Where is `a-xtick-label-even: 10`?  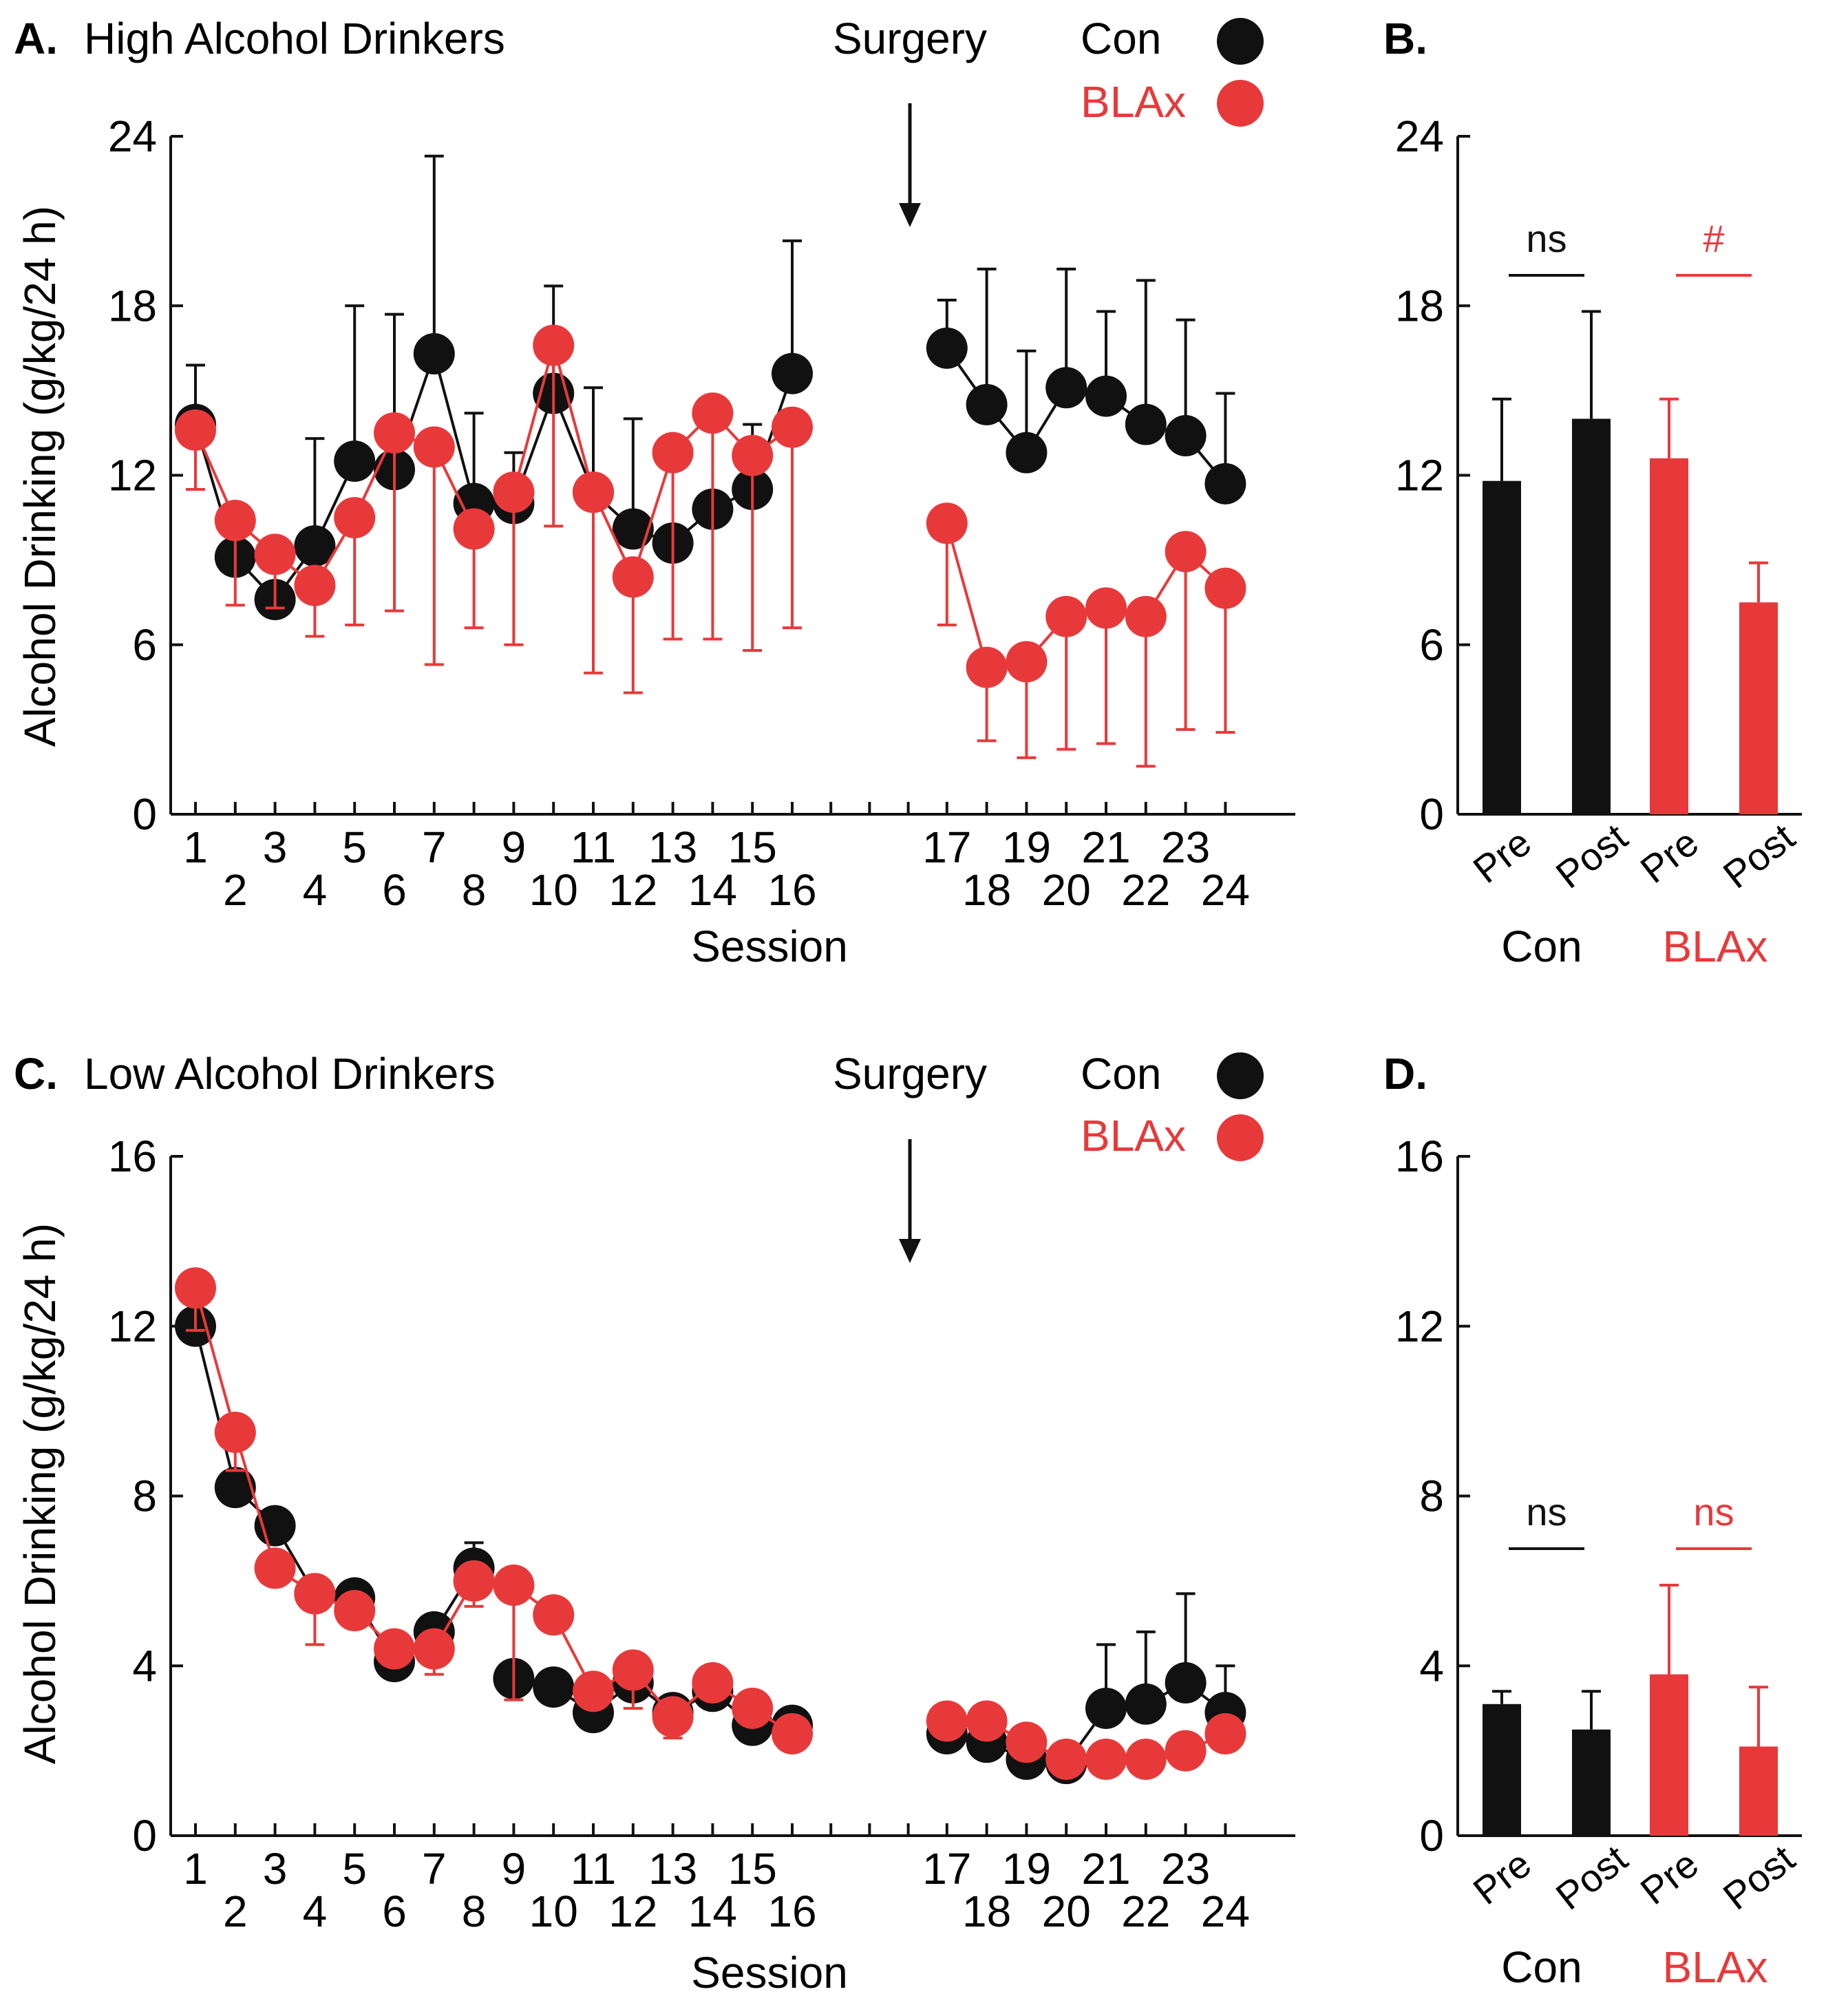
a-xtick-label-even: 10 is located at coordinates (553, 890).